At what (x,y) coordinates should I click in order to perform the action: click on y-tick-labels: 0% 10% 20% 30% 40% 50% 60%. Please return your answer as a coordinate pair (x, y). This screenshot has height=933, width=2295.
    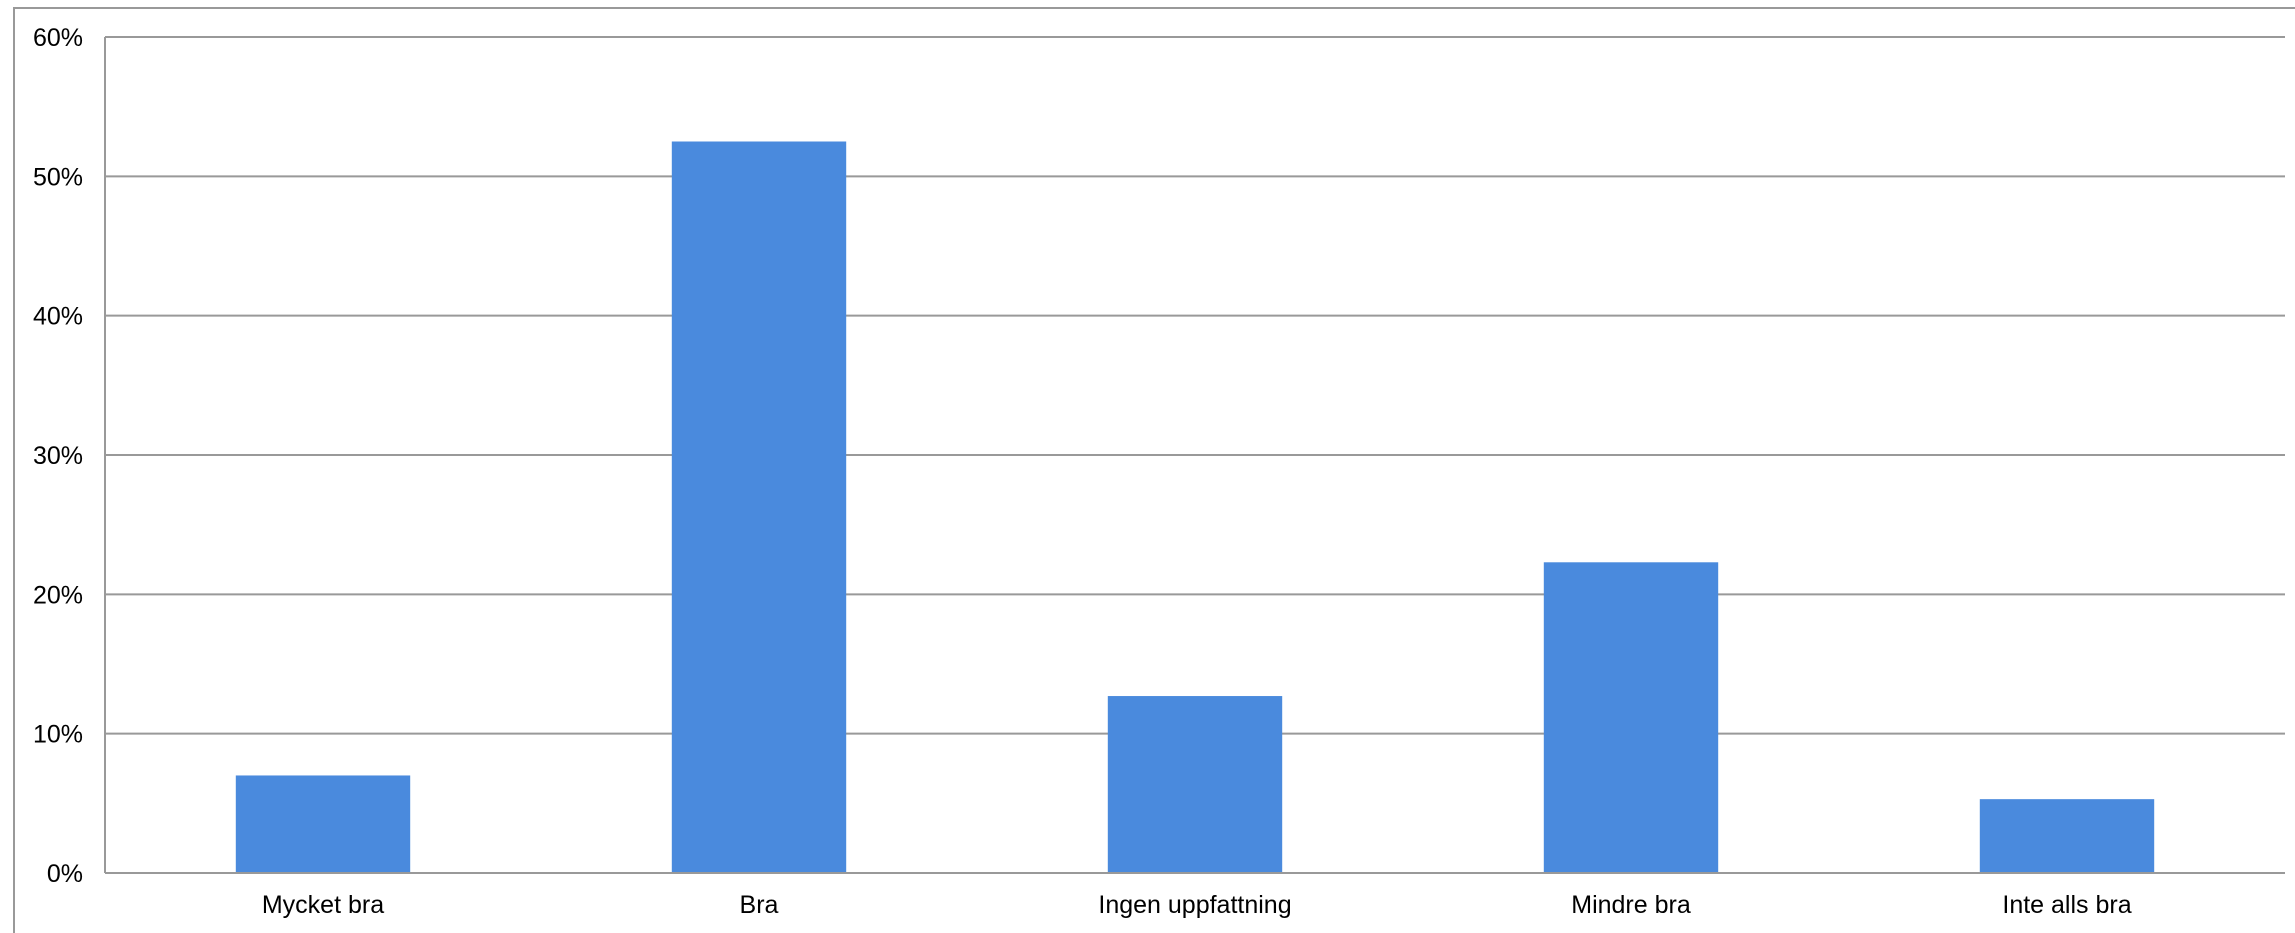
    Looking at the image, I should click on (58, 456).